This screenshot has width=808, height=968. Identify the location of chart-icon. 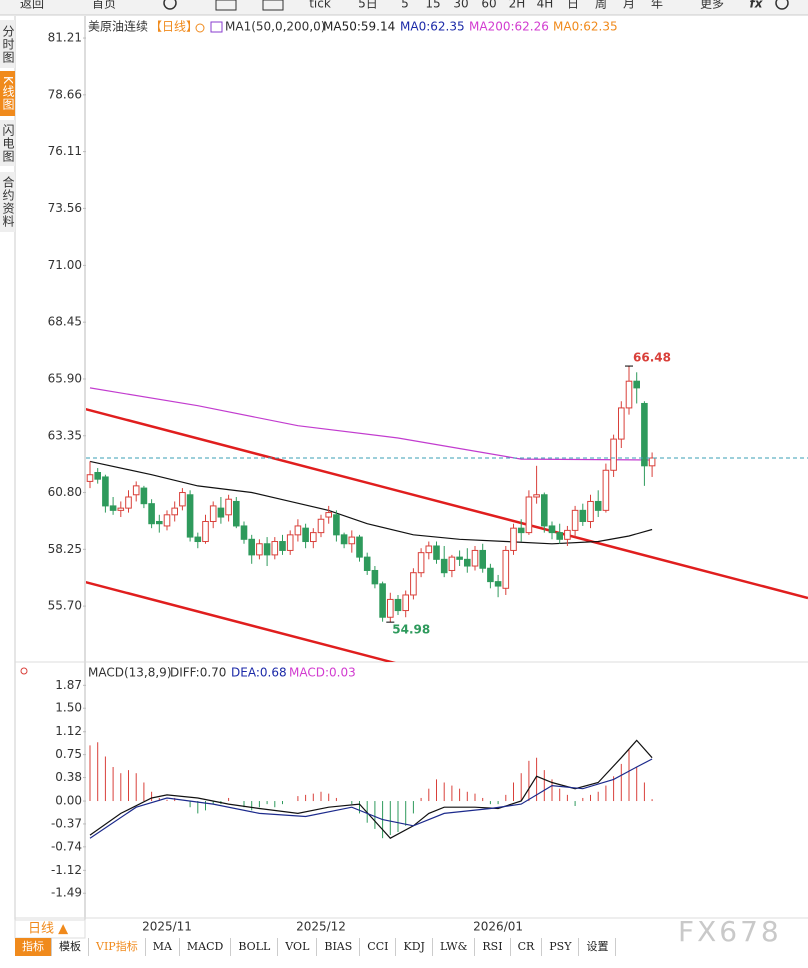
(226, 5).